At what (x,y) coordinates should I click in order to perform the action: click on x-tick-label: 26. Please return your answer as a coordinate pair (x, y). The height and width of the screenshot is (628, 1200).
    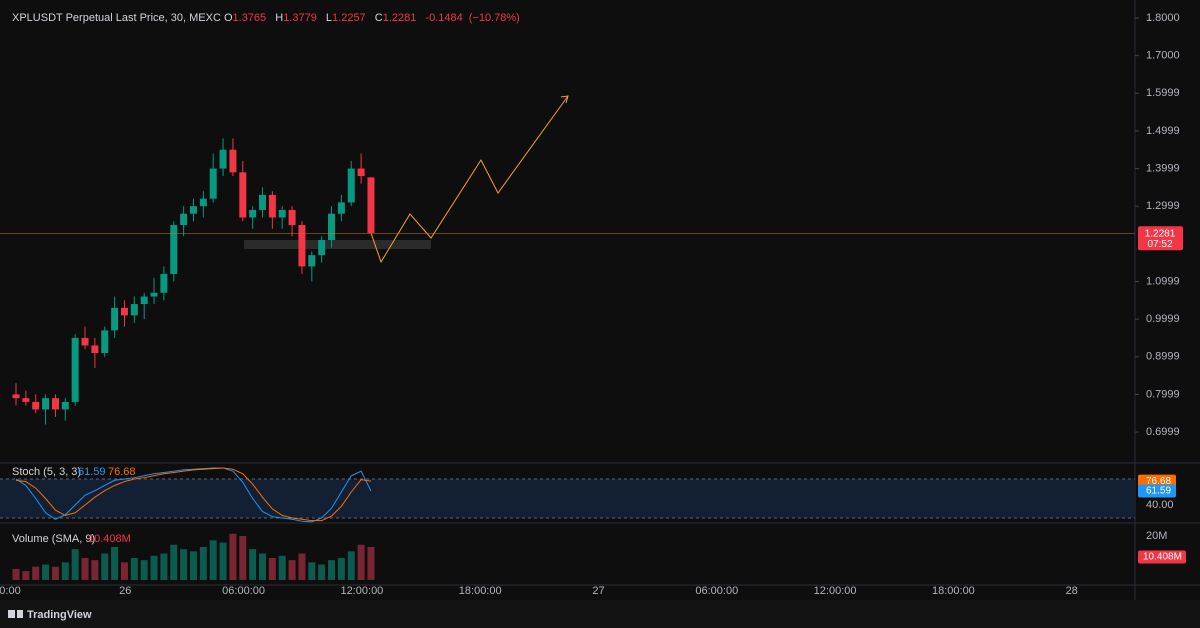
    Looking at the image, I should click on (125, 591).